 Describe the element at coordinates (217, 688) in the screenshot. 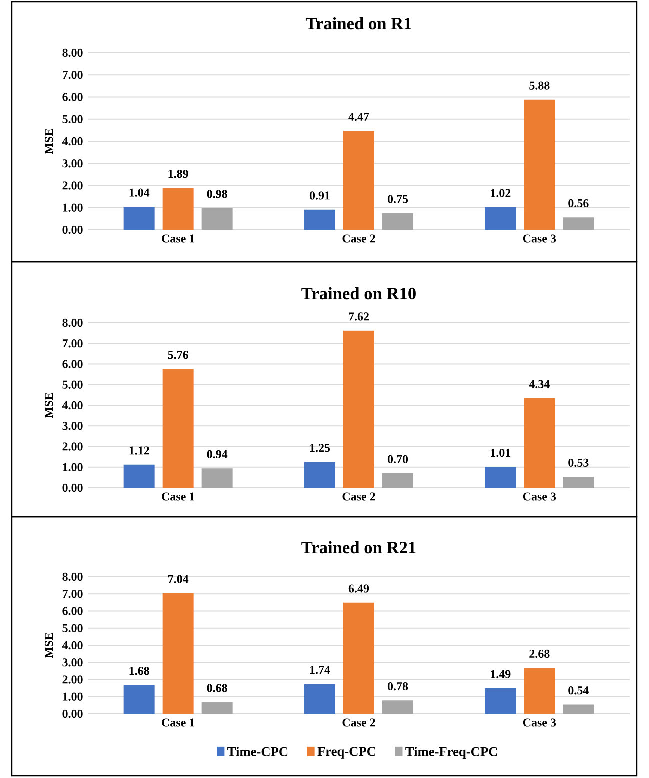

I see `data-label: 0.68` at that location.